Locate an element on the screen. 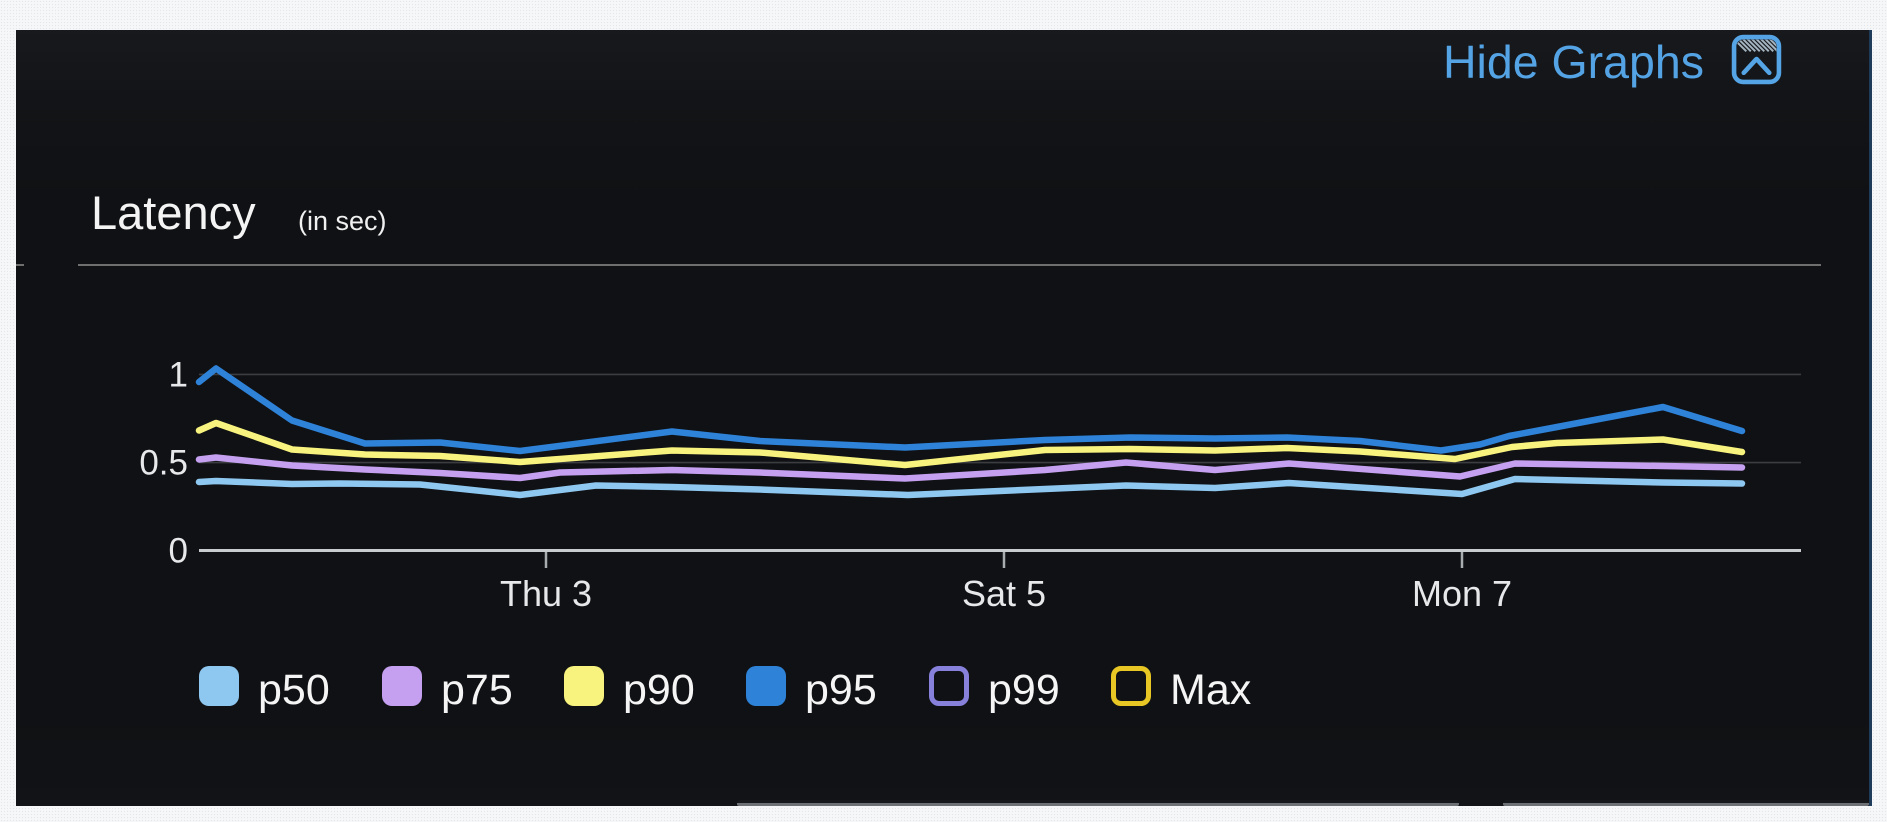 The width and height of the screenshot is (1887, 822). svg-text: Mon 7 is located at coordinates (1462, 593).